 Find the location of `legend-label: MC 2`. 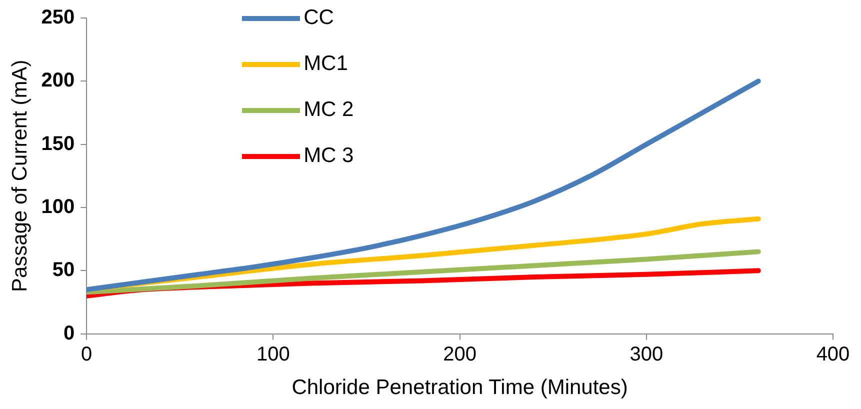

legend-label: MC 2 is located at coordinates (329, 110).